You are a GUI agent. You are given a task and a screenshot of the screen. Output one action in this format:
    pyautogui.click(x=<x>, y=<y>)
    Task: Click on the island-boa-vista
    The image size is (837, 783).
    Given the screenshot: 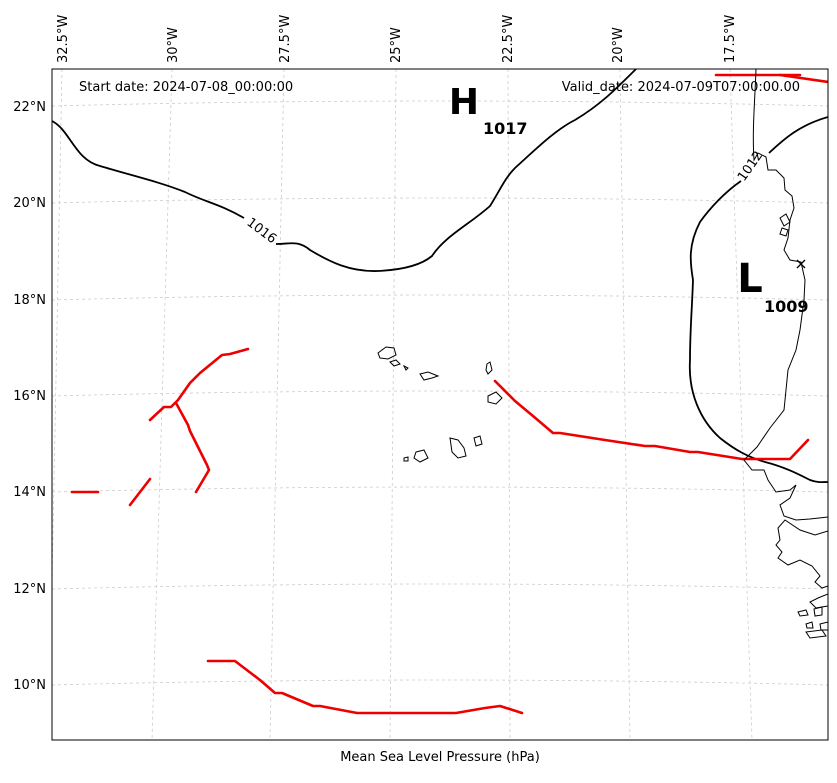 What is the action you would take?
    pyautogui.click(x=495, y=398)
    